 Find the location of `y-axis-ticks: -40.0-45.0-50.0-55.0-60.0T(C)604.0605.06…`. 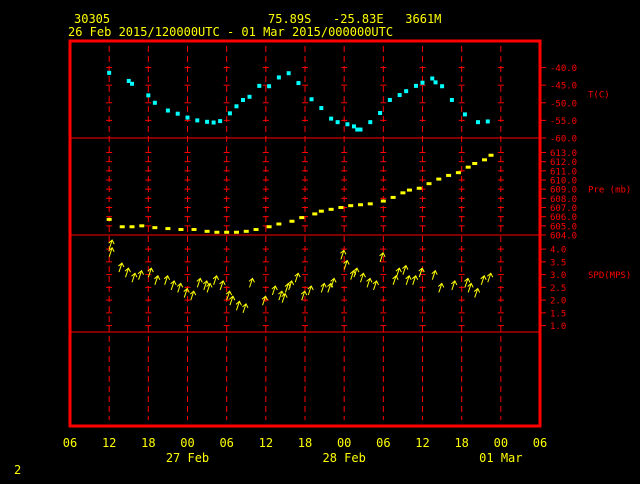

y-axis-ticks: -40.0-45.0-50.0-55.0-60.0T(C)604.0605.06… is located at coordinates (585, 198).